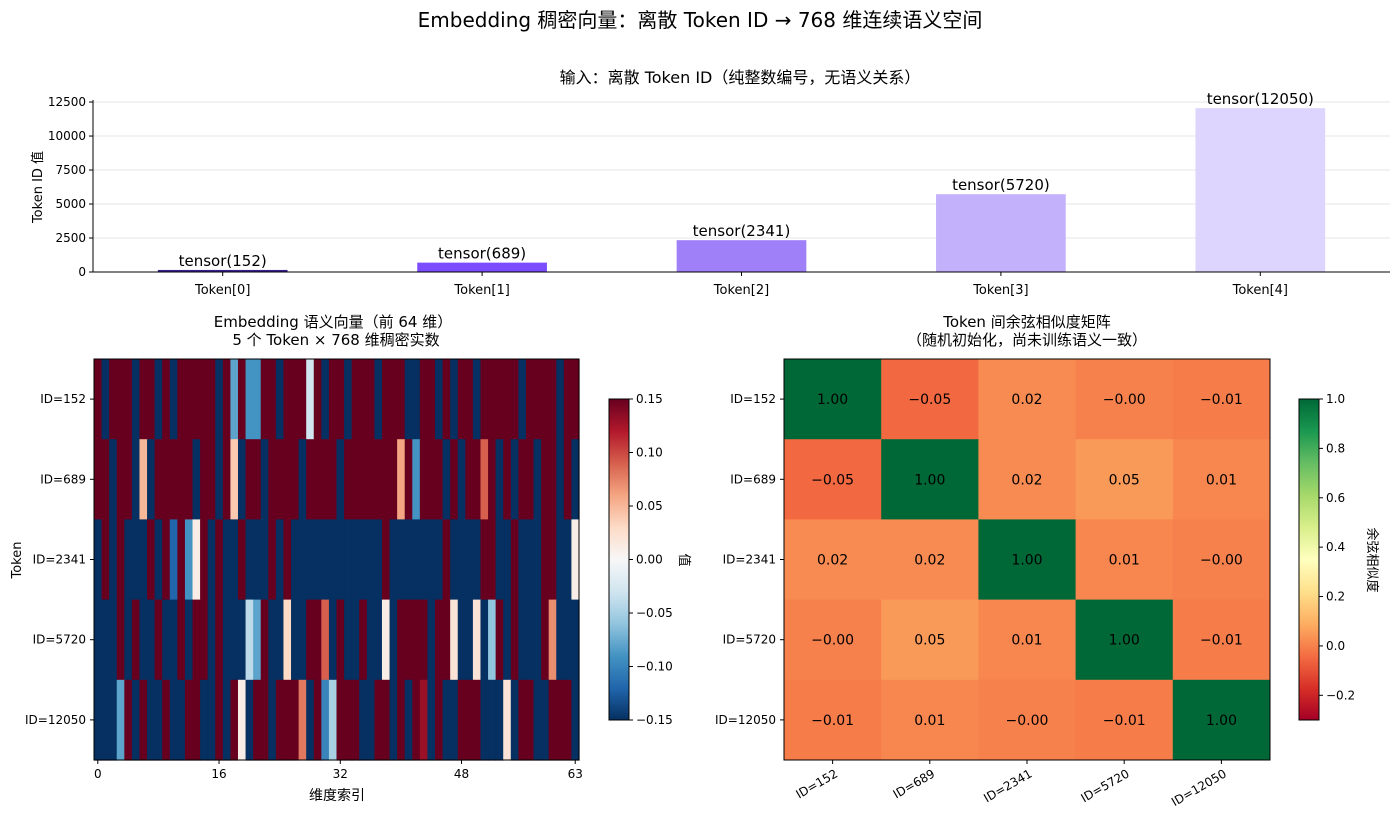  What do you see at coordinates (742, 231) in the screenshot?
I see `bar-value-label: tensor(2341)` at bounding box center [742, 231].